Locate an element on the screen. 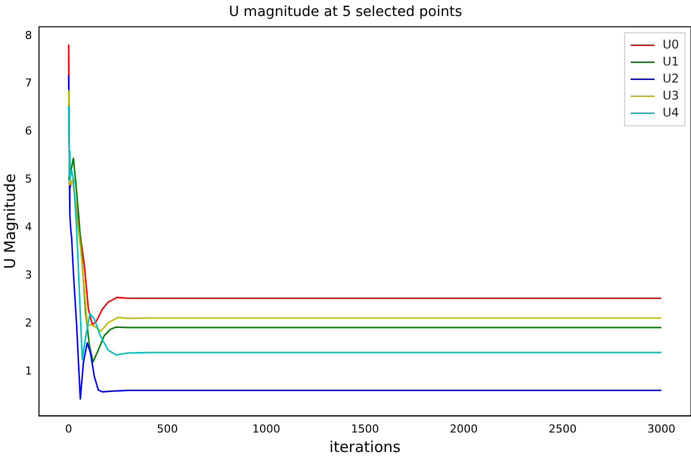 The width and height of the screenshot is (691, 457). y-tick-label: 2 is located at coordinates (28, 323).